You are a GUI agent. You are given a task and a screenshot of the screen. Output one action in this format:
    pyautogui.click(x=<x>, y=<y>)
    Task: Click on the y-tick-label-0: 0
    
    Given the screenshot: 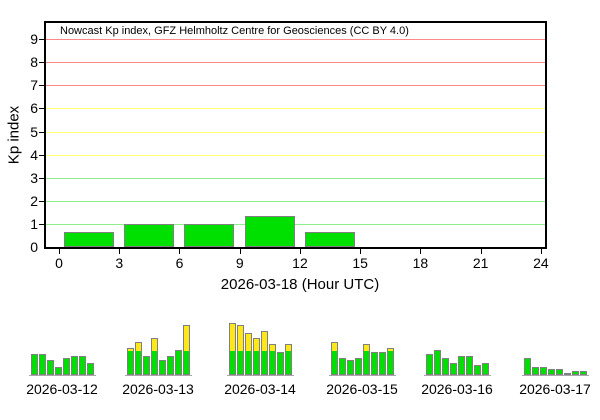 What is the action you would take?
    pyautogui.click(x=34, y=247)
    